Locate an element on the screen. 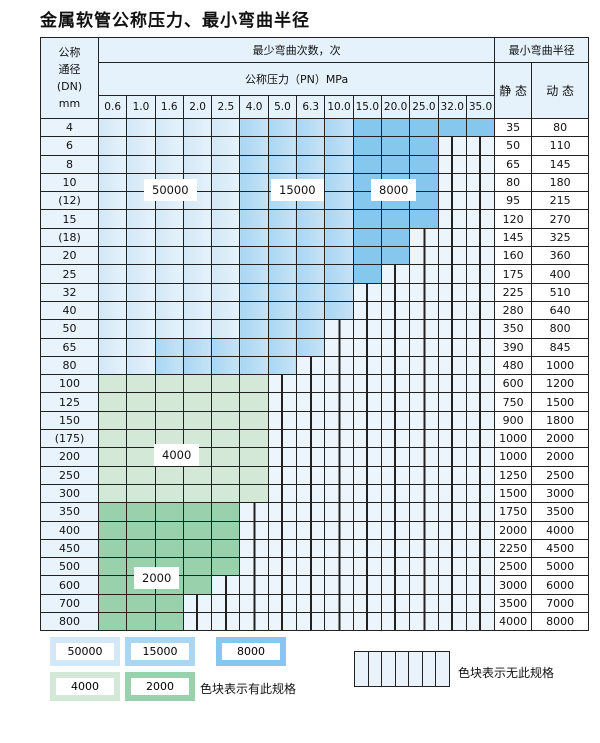  dn-cell: (18) is located at coordinates (69, 237).